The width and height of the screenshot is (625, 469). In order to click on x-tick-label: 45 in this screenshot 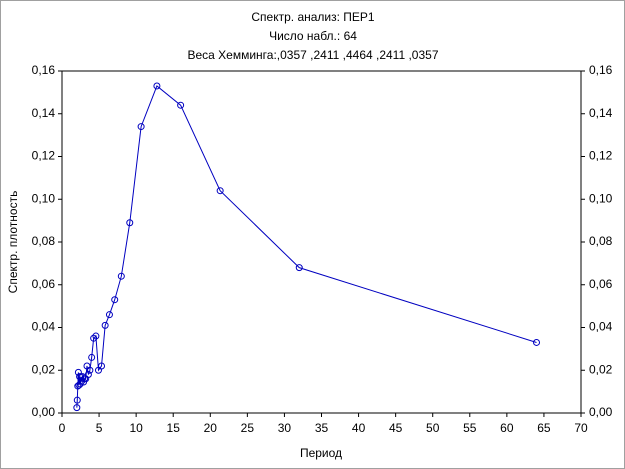, I will do `click(396, 428)`.